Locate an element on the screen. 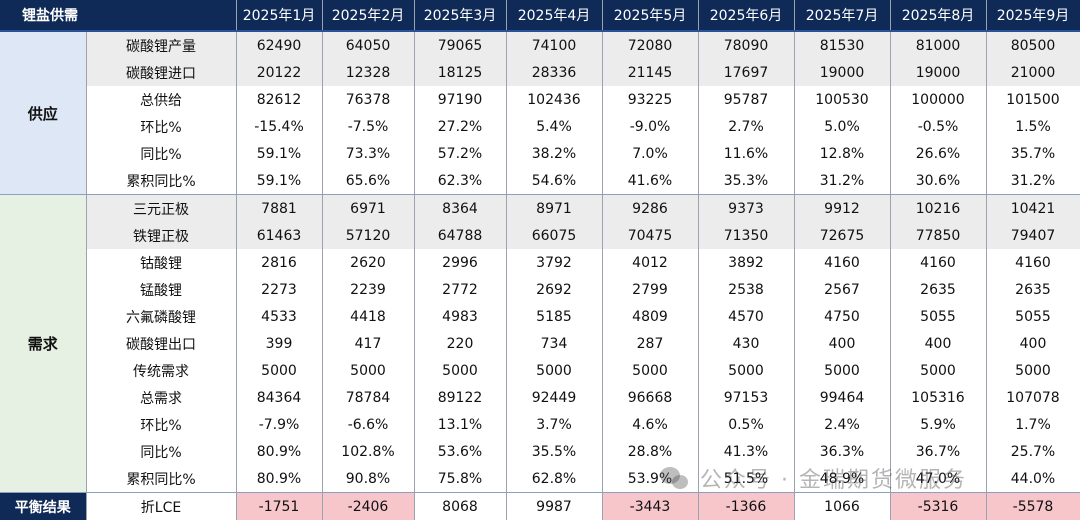 The width and height of the screenshot is (1080, 525). value-cell: 5185 is located at coordinates (554, 316).